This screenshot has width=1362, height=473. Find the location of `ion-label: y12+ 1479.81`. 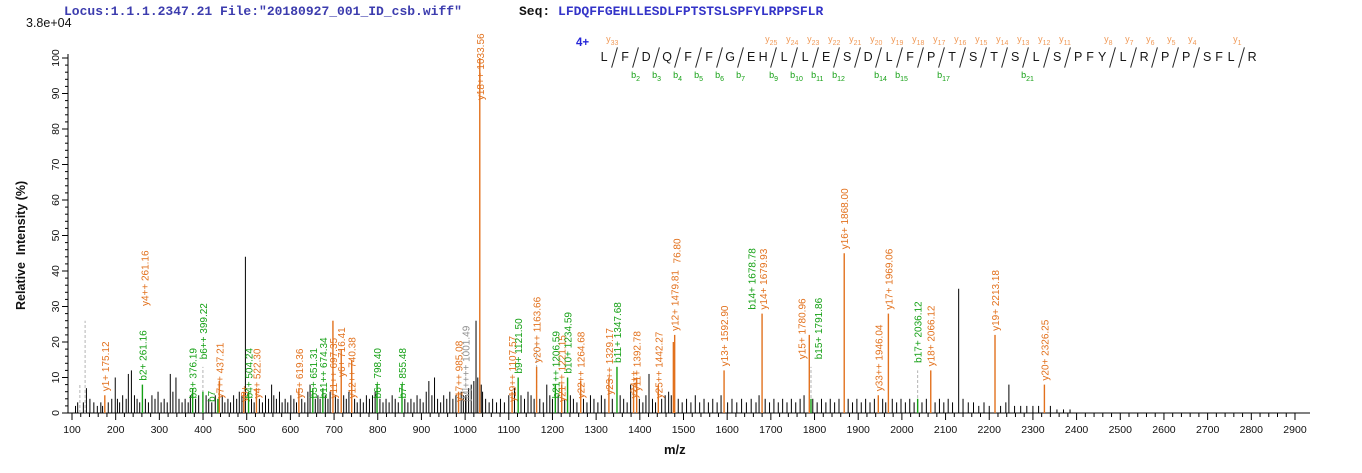

ion-label: y12+ 1479.81 is located at coordinates (676, 300).